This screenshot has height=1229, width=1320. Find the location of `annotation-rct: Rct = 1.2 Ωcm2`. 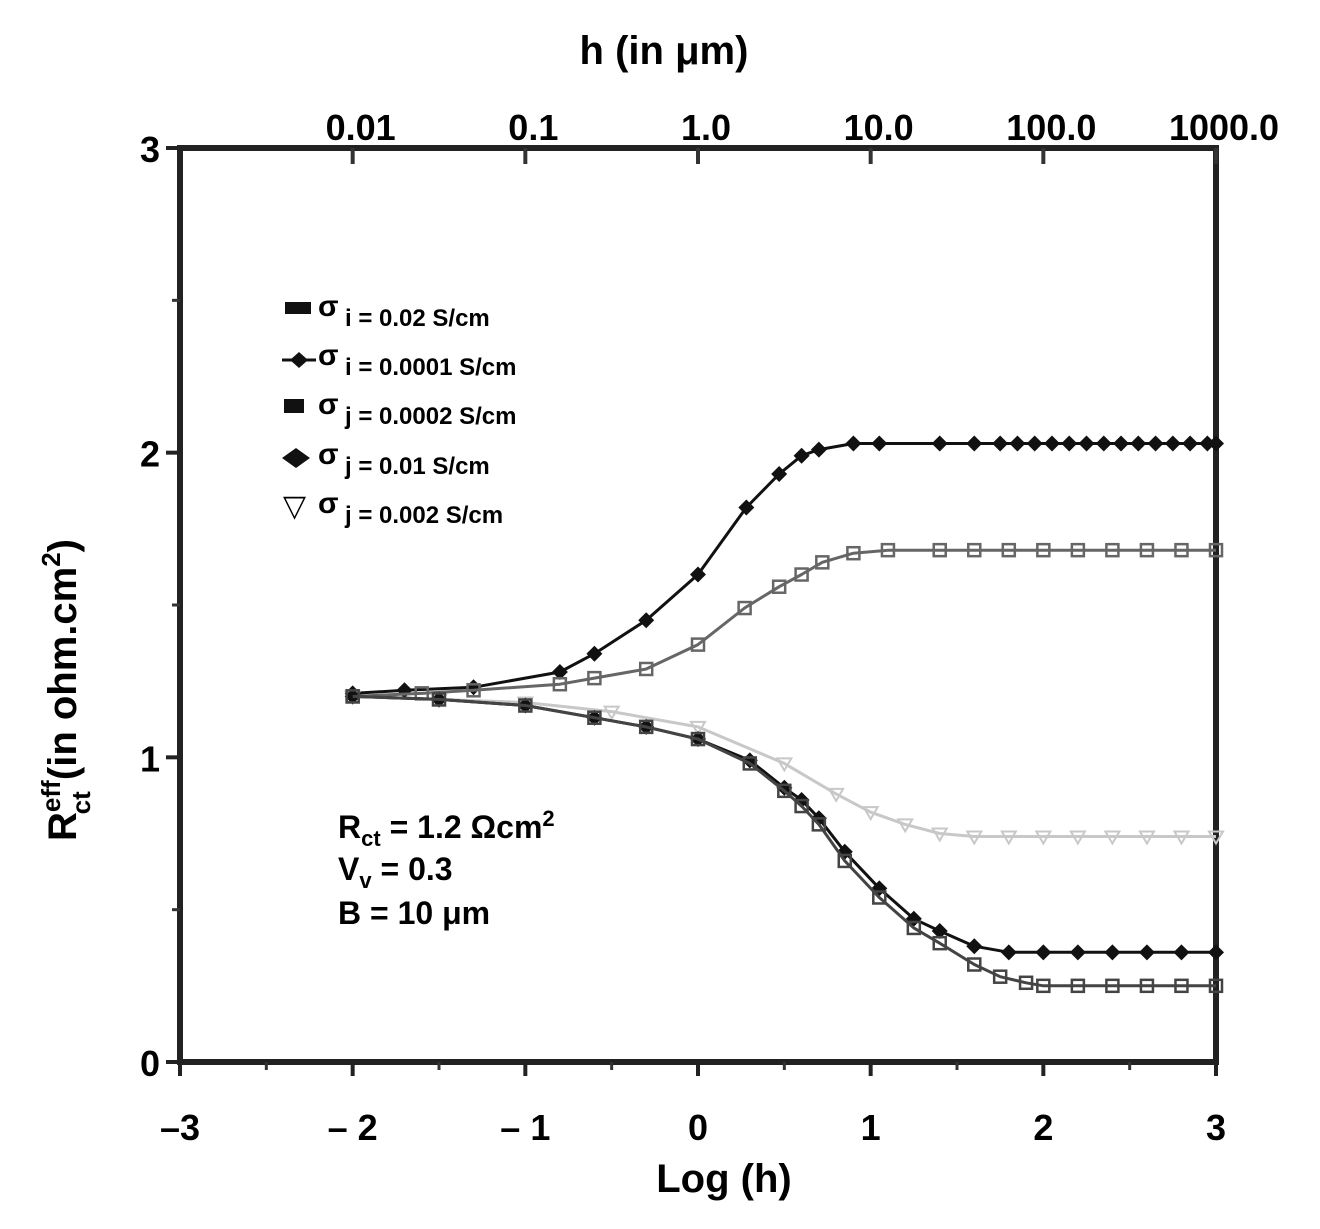

annotation-rct: Rct = 1.2 Ωcm2 is located at coordinates (446, 828).